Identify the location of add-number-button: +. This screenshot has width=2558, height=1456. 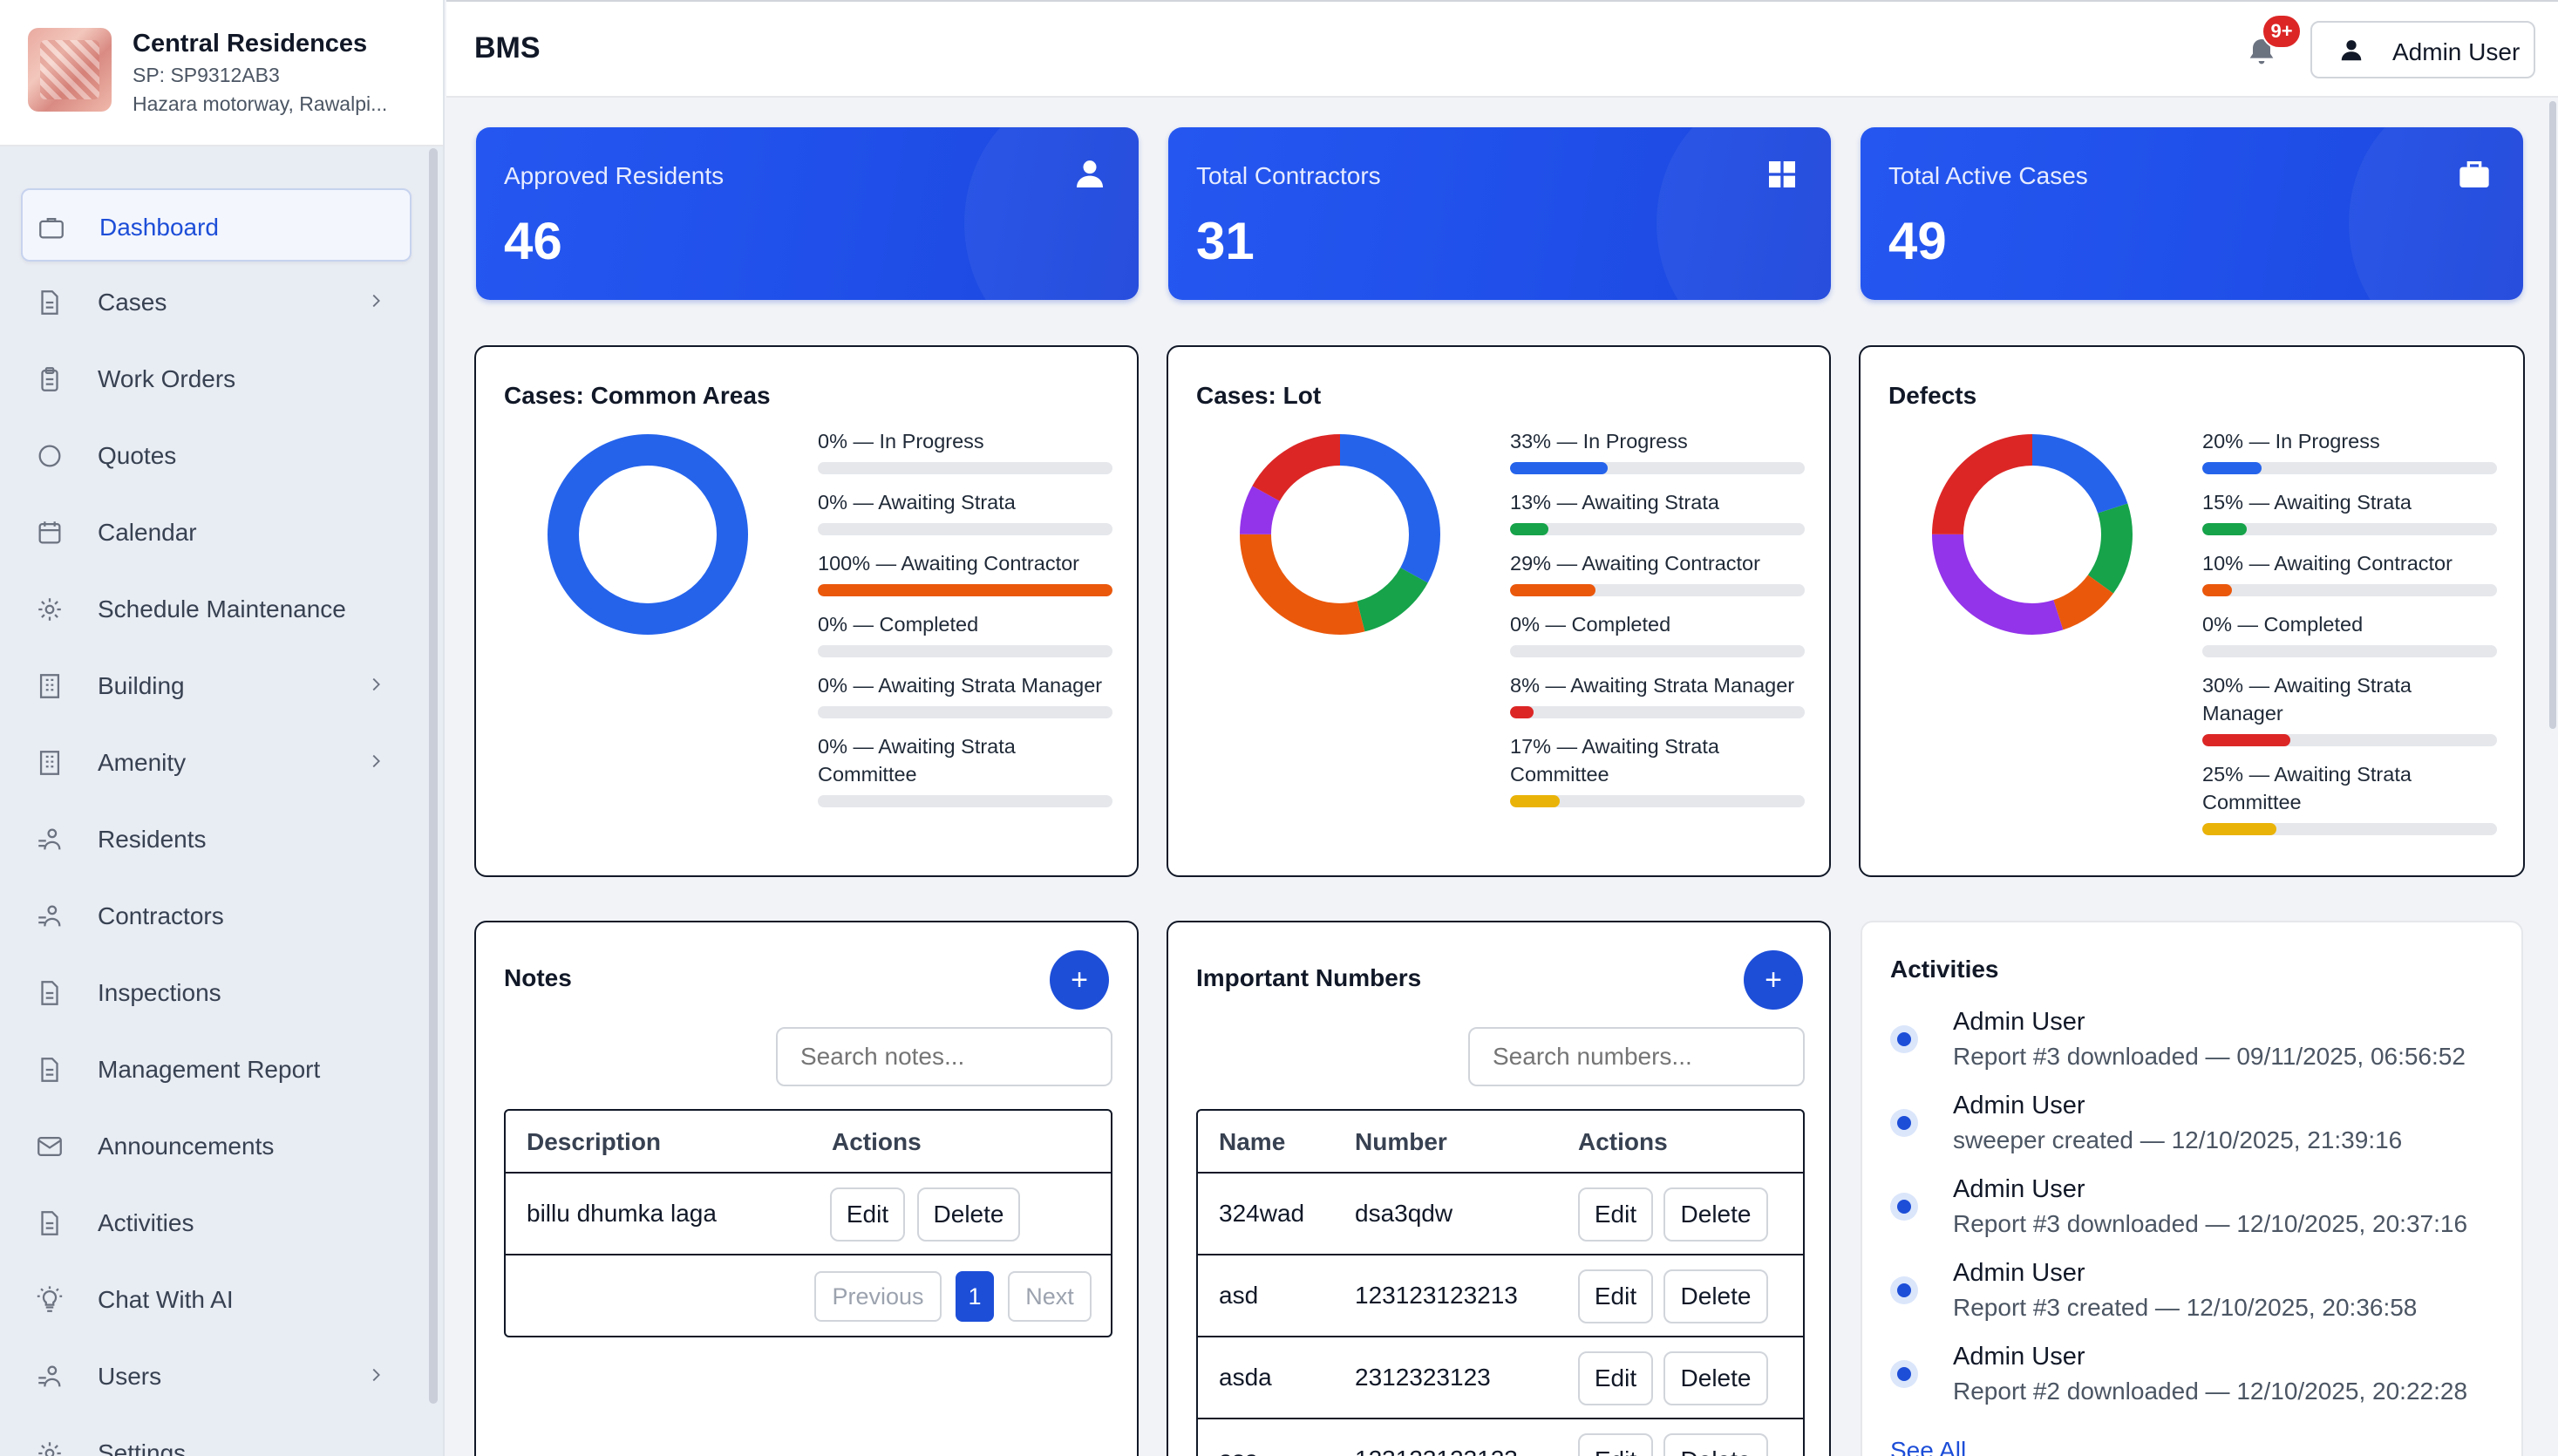
(1773, 980).